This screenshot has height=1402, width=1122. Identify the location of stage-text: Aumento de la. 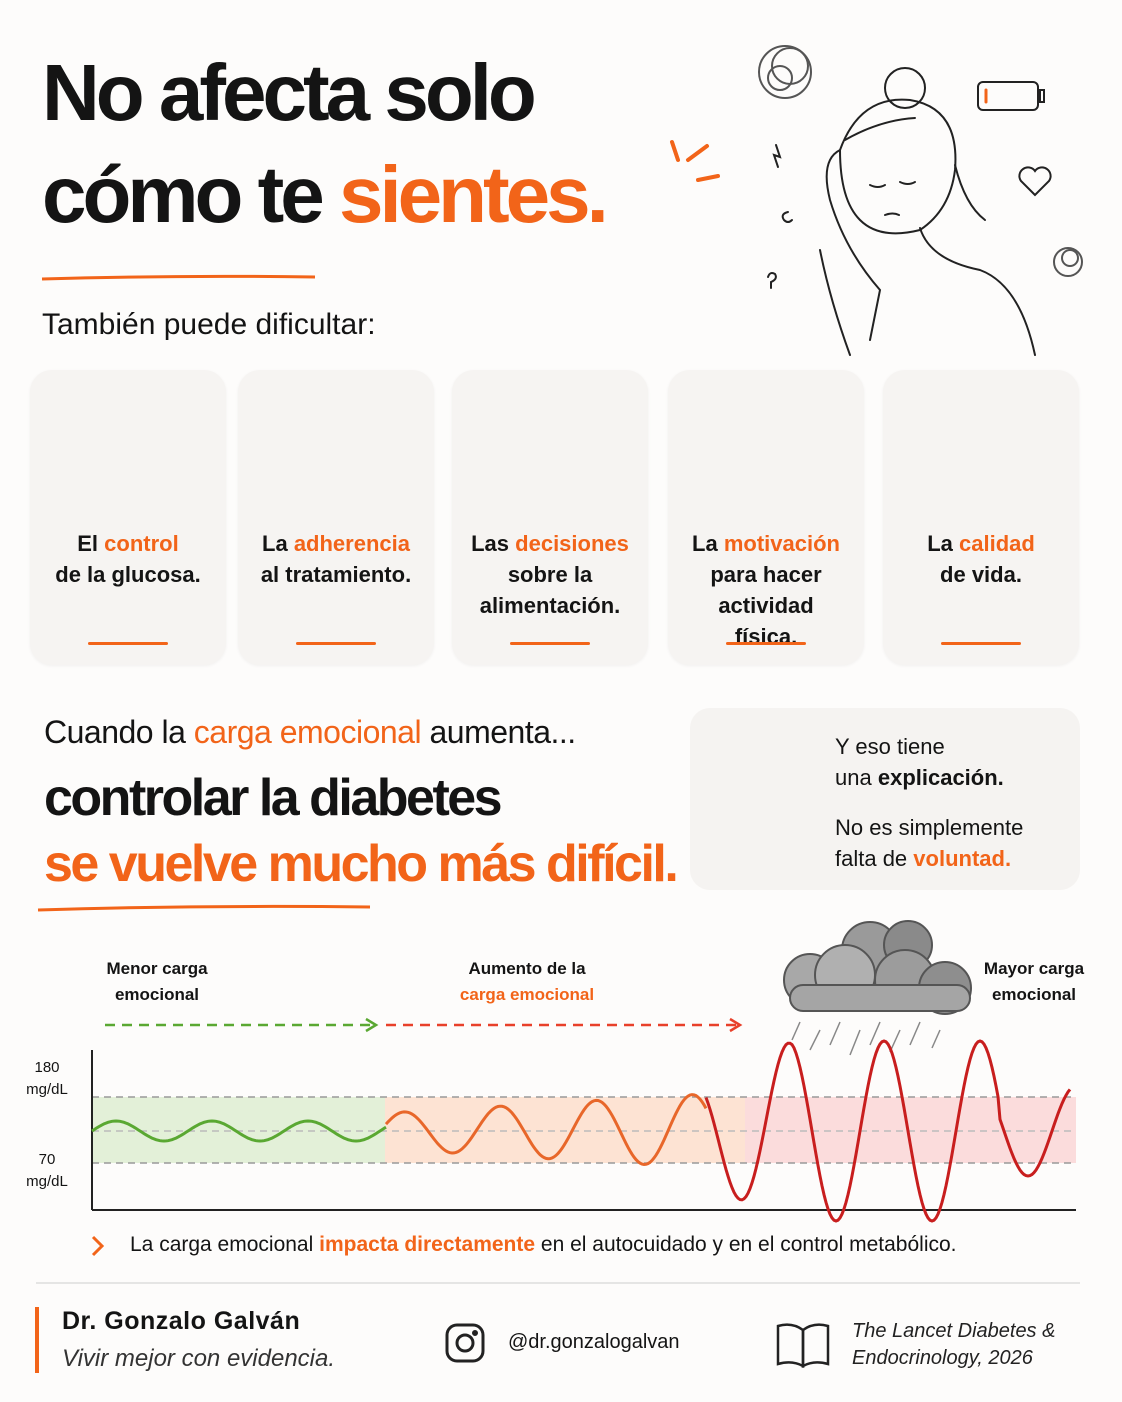
(527, 968).